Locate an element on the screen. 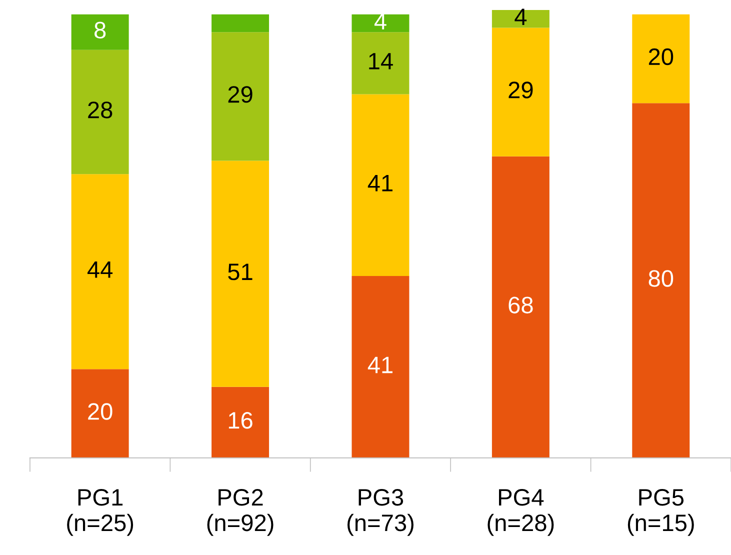  data-label: 51 is located at coordinates (240, 272).